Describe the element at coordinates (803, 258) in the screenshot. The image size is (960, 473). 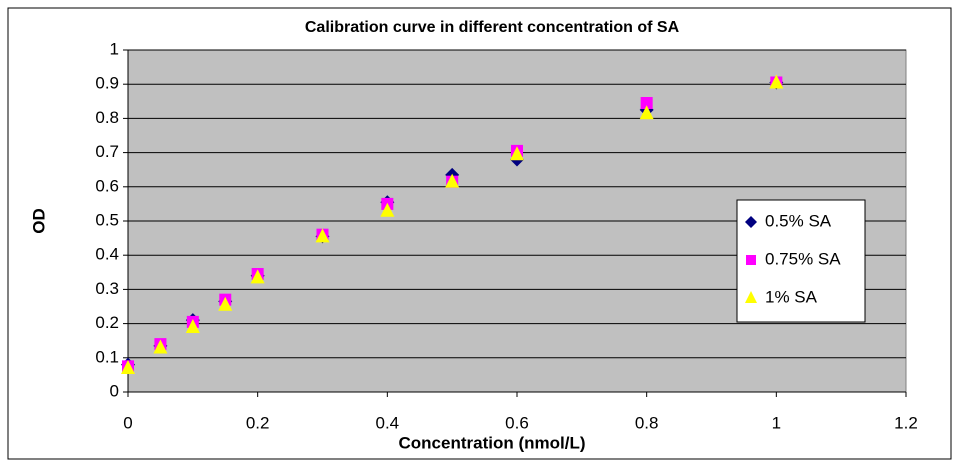
I see `legend-label: 0.75% SA` at that location.